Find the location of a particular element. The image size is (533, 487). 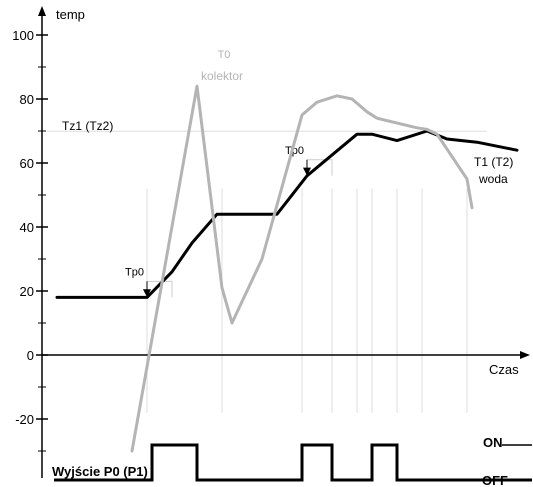

hysteresis-label: Tp0 is located at coordinates (134, 272).